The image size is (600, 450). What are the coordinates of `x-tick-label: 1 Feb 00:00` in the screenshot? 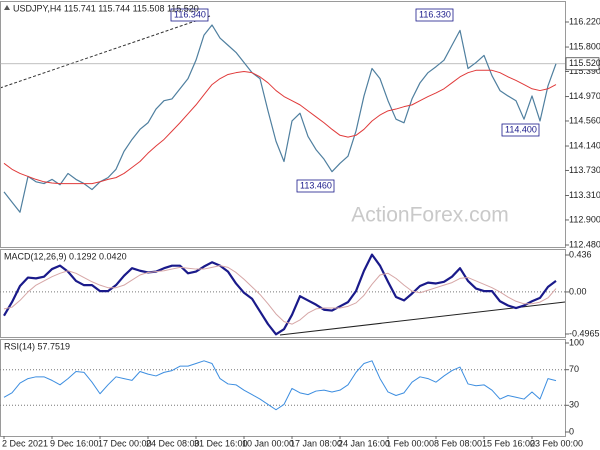 It's located at (410, 443).